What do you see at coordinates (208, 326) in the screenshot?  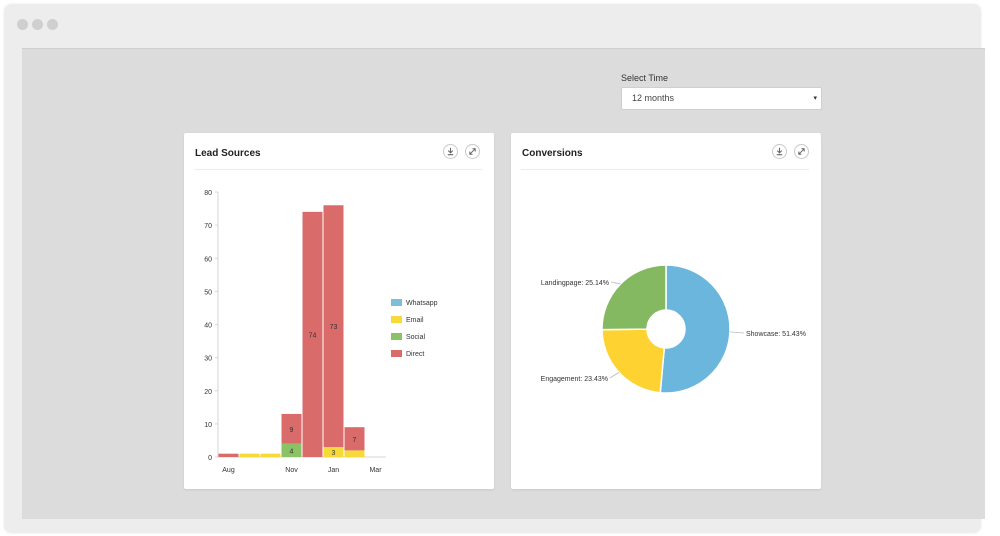 I see `y-tick-label: 40` at bounding box center [208, 326].